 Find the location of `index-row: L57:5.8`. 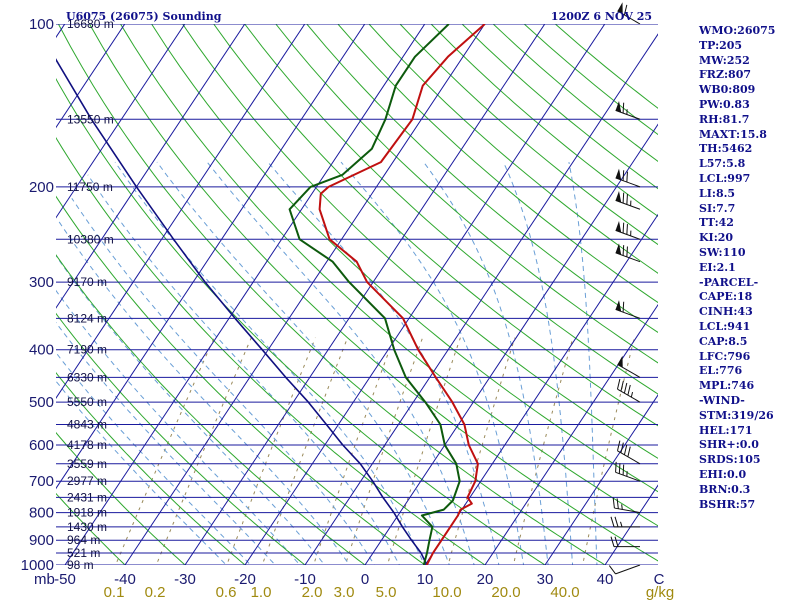

index-row: L57:5.8 is located at coordinates (722, 164).